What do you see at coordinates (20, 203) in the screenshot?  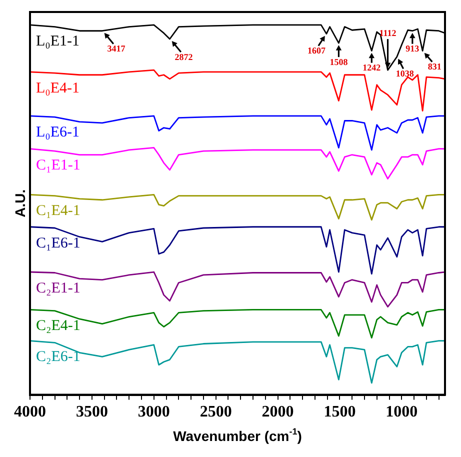 I see `y-axis-title: A.U.` at bounding box center [20, 203].